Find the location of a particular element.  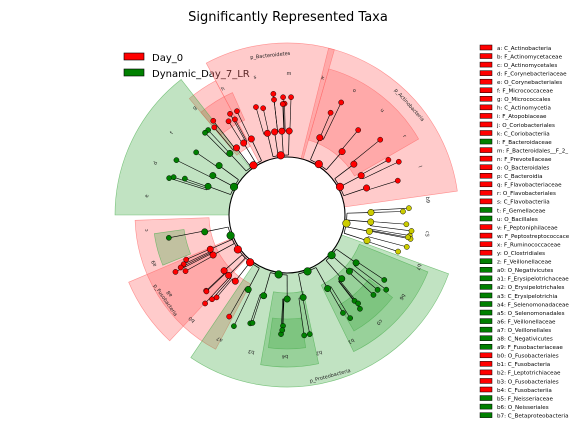

taxa-label-a3: a3: C_Erysipelotrichia is located at coordinates (527, 297).